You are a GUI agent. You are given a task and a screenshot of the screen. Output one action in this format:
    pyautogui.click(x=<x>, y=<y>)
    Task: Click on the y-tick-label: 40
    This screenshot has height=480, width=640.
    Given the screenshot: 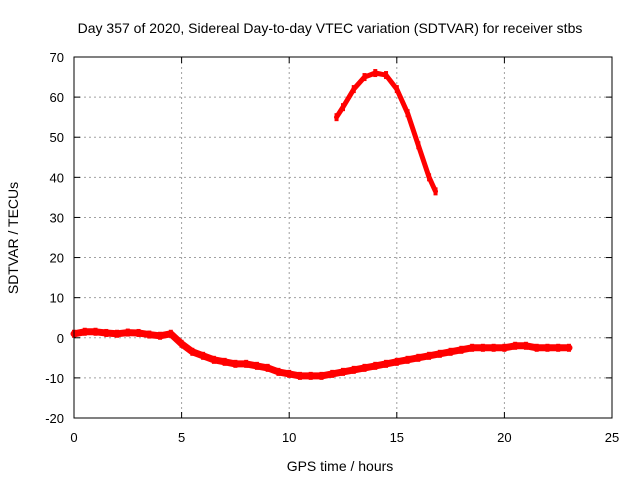 What is the action you would take?
    pyautogui.click(x=57, y=177)
    